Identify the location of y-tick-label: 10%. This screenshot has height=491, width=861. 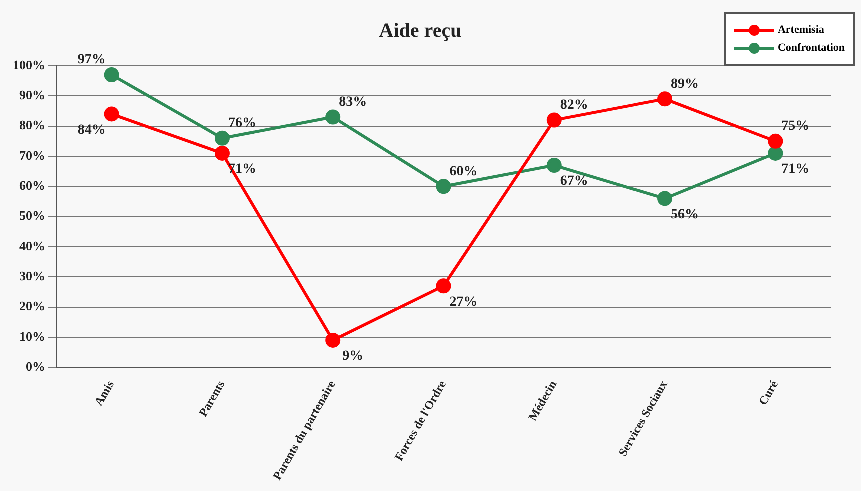
(33, 336).